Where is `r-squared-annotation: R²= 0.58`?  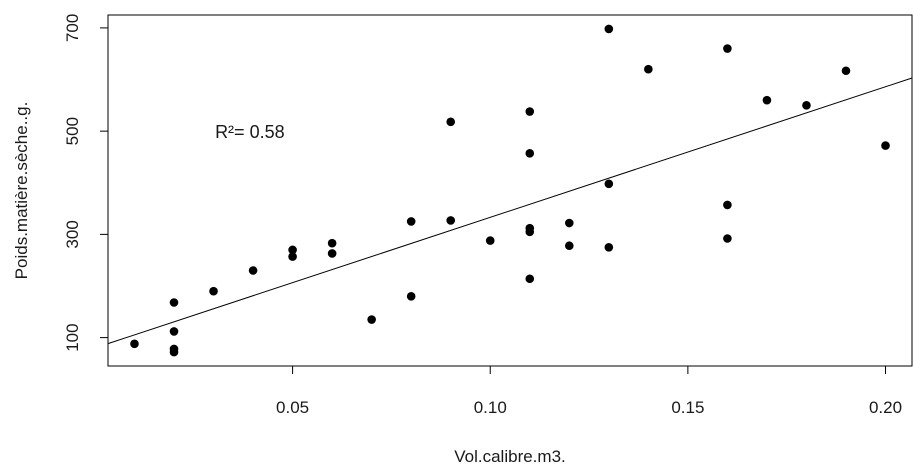 r-squared-annotation: R²= 0.58 is located at coordinates (250, 132).